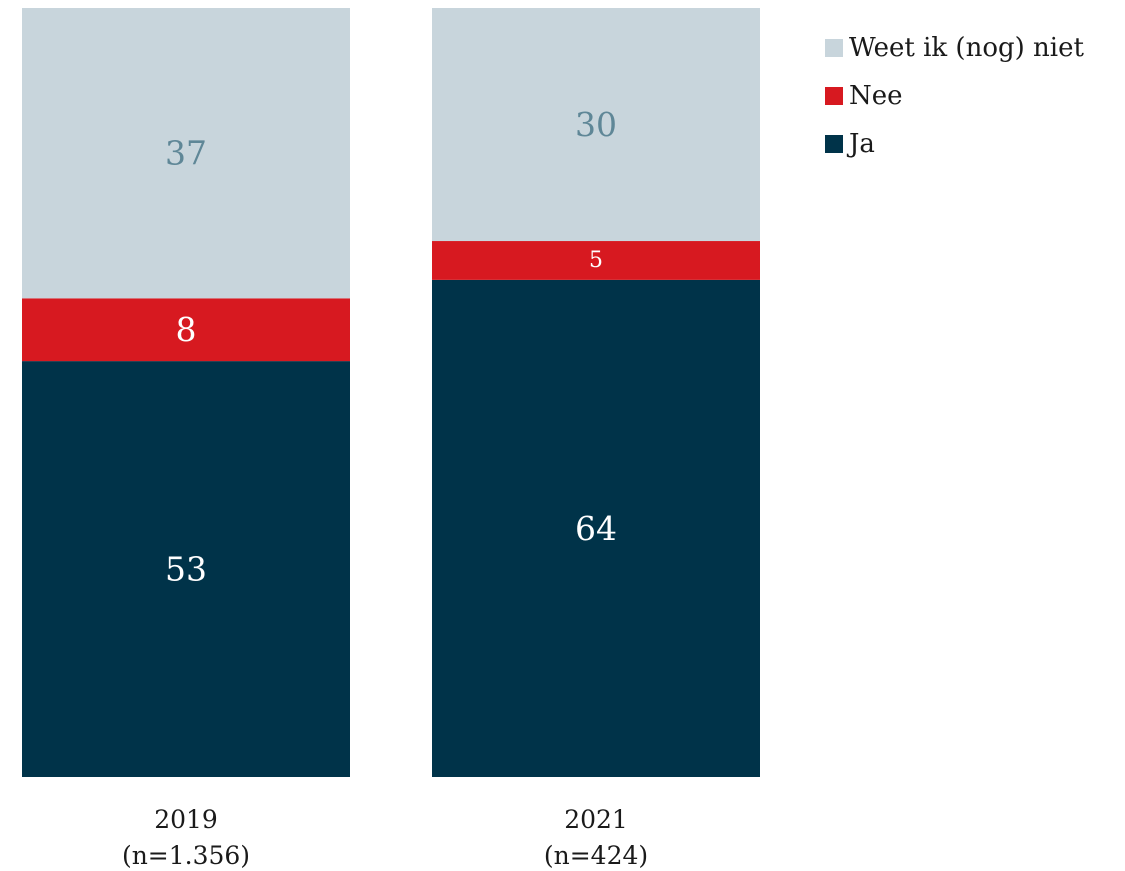 Image resolution: width=1125 pixels, height=871 pixels. What do you see at coordinates (860, 144) in the screenshot?
I see `legend-label: Ja` at bounding box center [860, 144].